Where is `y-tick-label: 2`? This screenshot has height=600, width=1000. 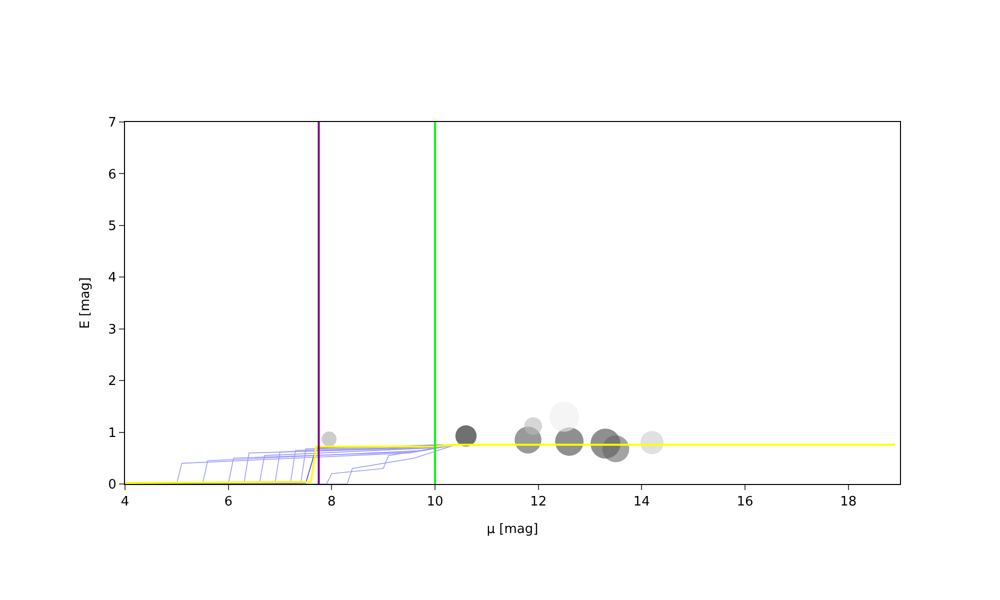
y-tick-label: 2 is located at coordinates (112, 382).